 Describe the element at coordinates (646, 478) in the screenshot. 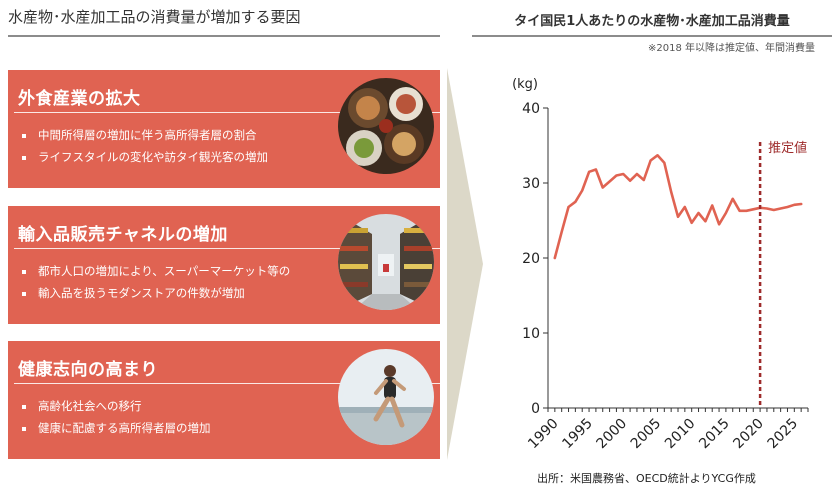

I see `source-note: 出所：米国農務省、OECD統計よりYCG作成` at that location.